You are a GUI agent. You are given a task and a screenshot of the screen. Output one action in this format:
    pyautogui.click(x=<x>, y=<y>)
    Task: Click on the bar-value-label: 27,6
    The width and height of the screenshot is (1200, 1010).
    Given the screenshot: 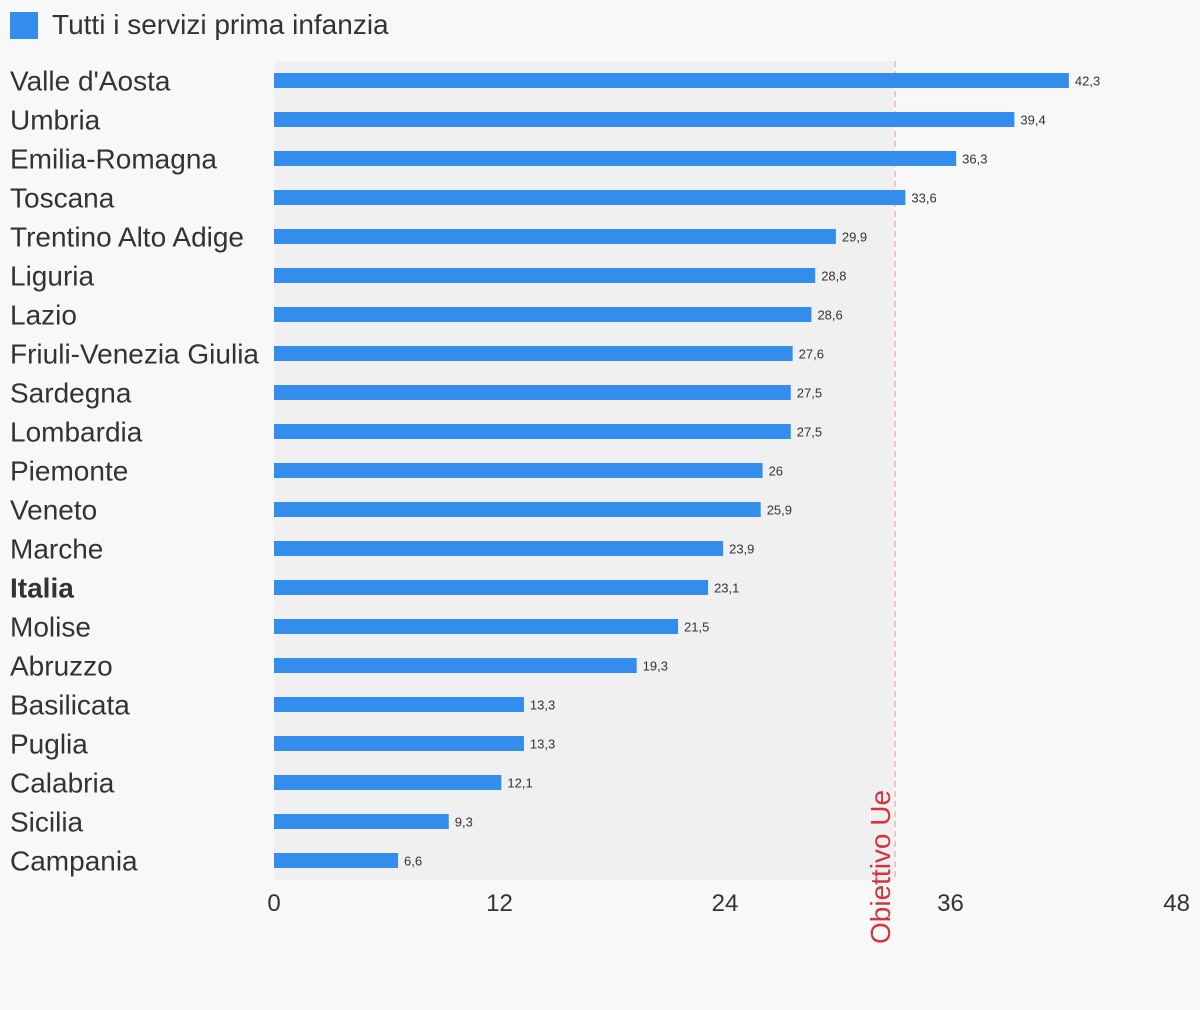 What is the action you would take?
    pyautogui.click(x=811, y=354)
    